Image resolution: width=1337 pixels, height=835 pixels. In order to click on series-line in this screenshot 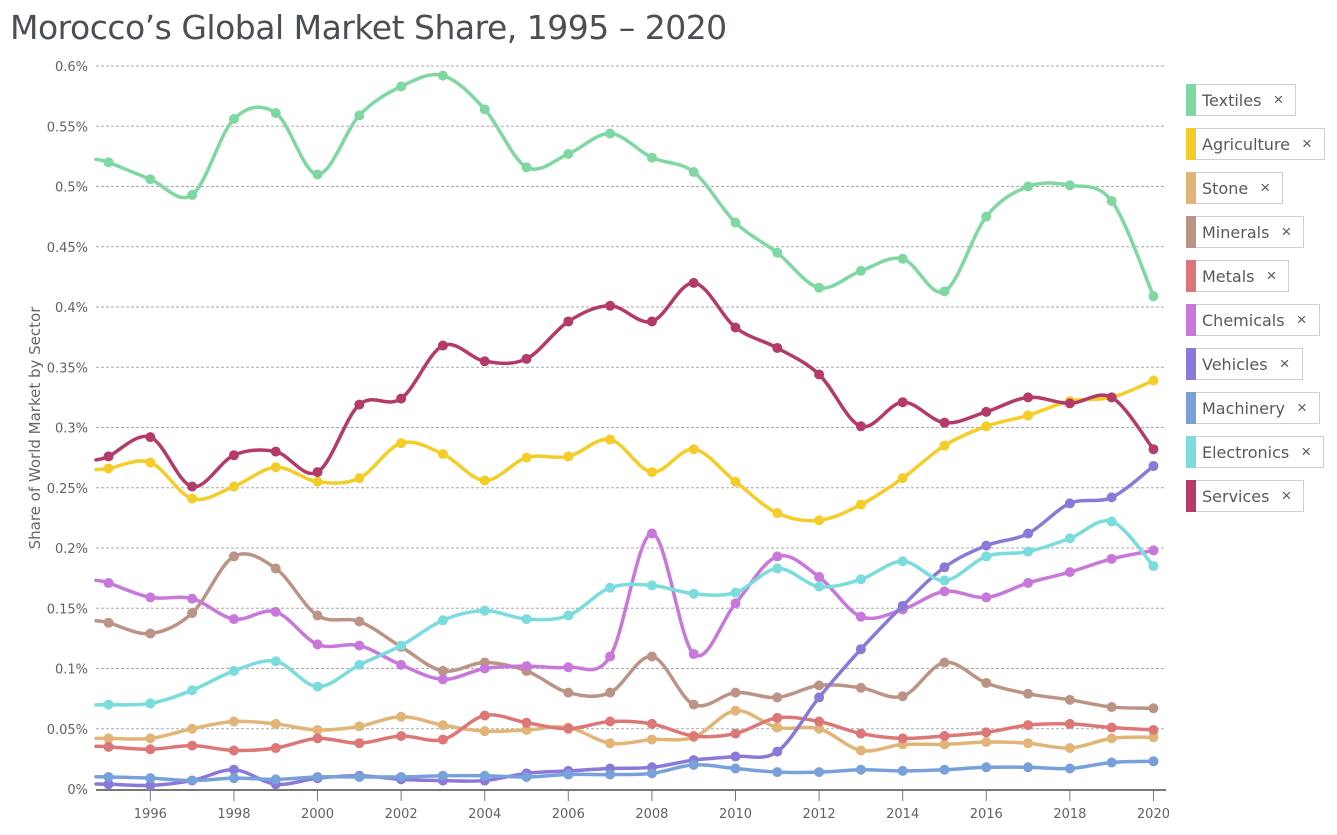, I will do `click(625, 606)`.